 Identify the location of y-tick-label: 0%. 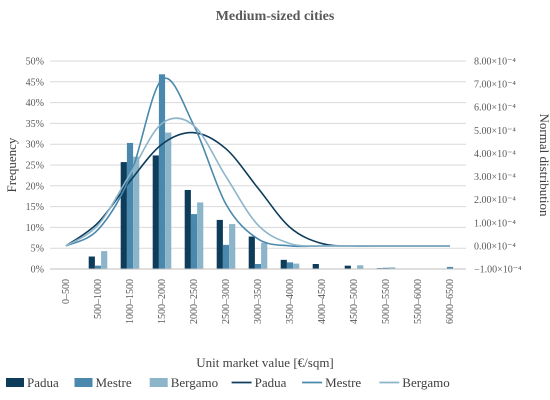
(37, 270).